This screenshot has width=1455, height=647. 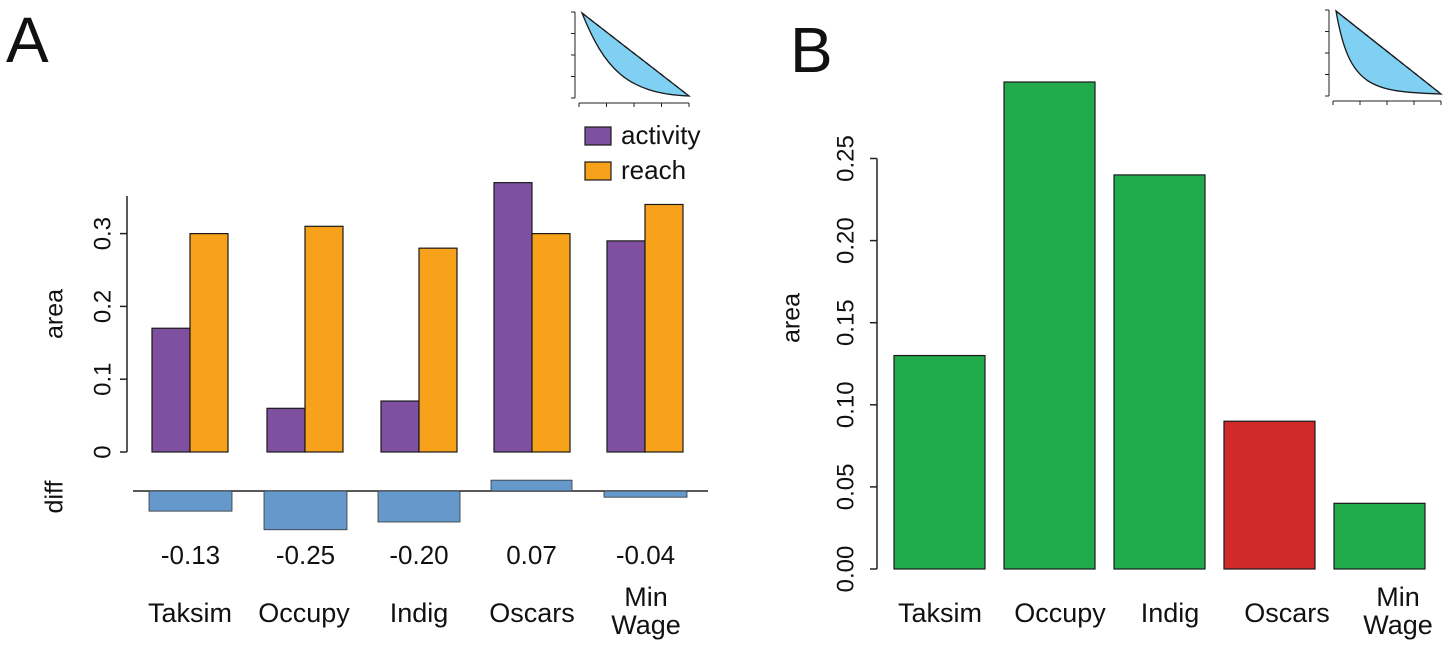 What do you see at coordinates (811, 50) in the screenshot?
I see `panel-b-letter: B` at bounding box center [811, 50].